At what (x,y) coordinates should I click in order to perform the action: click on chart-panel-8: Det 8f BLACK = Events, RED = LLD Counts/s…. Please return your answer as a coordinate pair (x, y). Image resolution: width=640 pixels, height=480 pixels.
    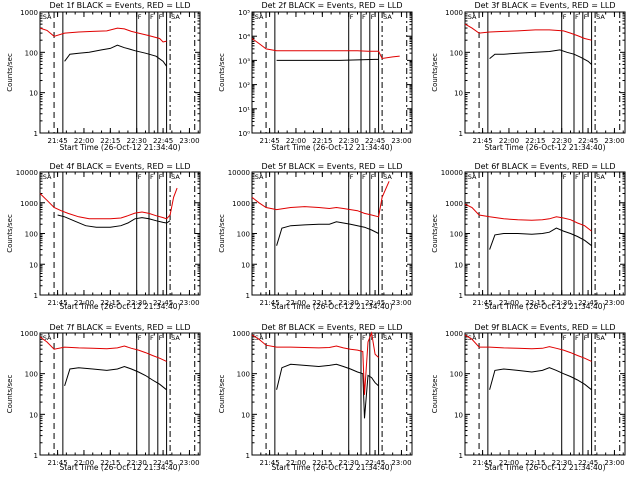
    Looking at the image, I should click on (315, 397).